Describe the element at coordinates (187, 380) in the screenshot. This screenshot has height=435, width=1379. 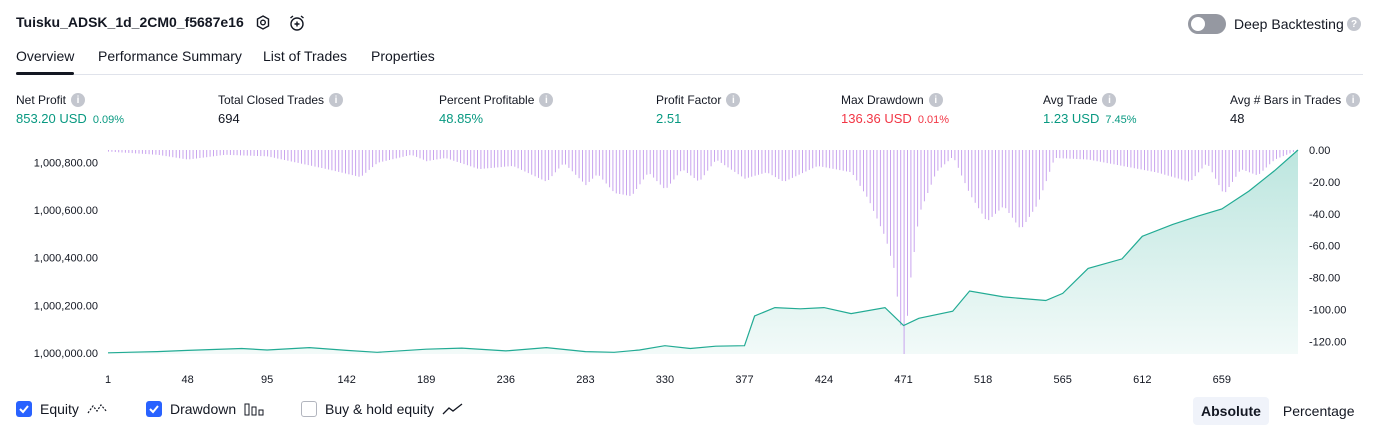
I see `x-axis-tick: 48` at that location.